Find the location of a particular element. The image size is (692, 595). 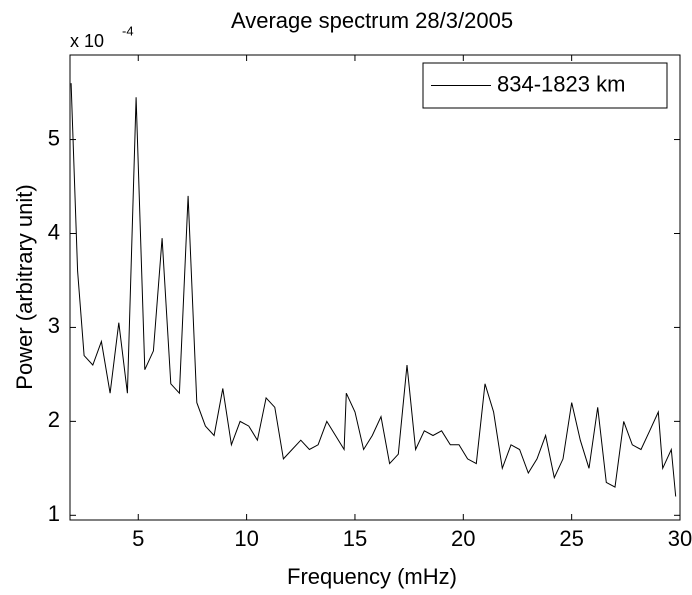

y-tick-label: 4 is located at coordinates (54, 231).